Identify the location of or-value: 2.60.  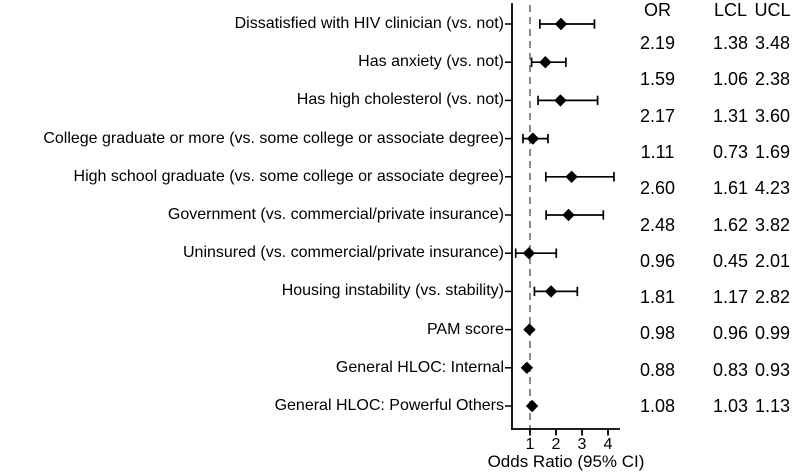
(657, 188).